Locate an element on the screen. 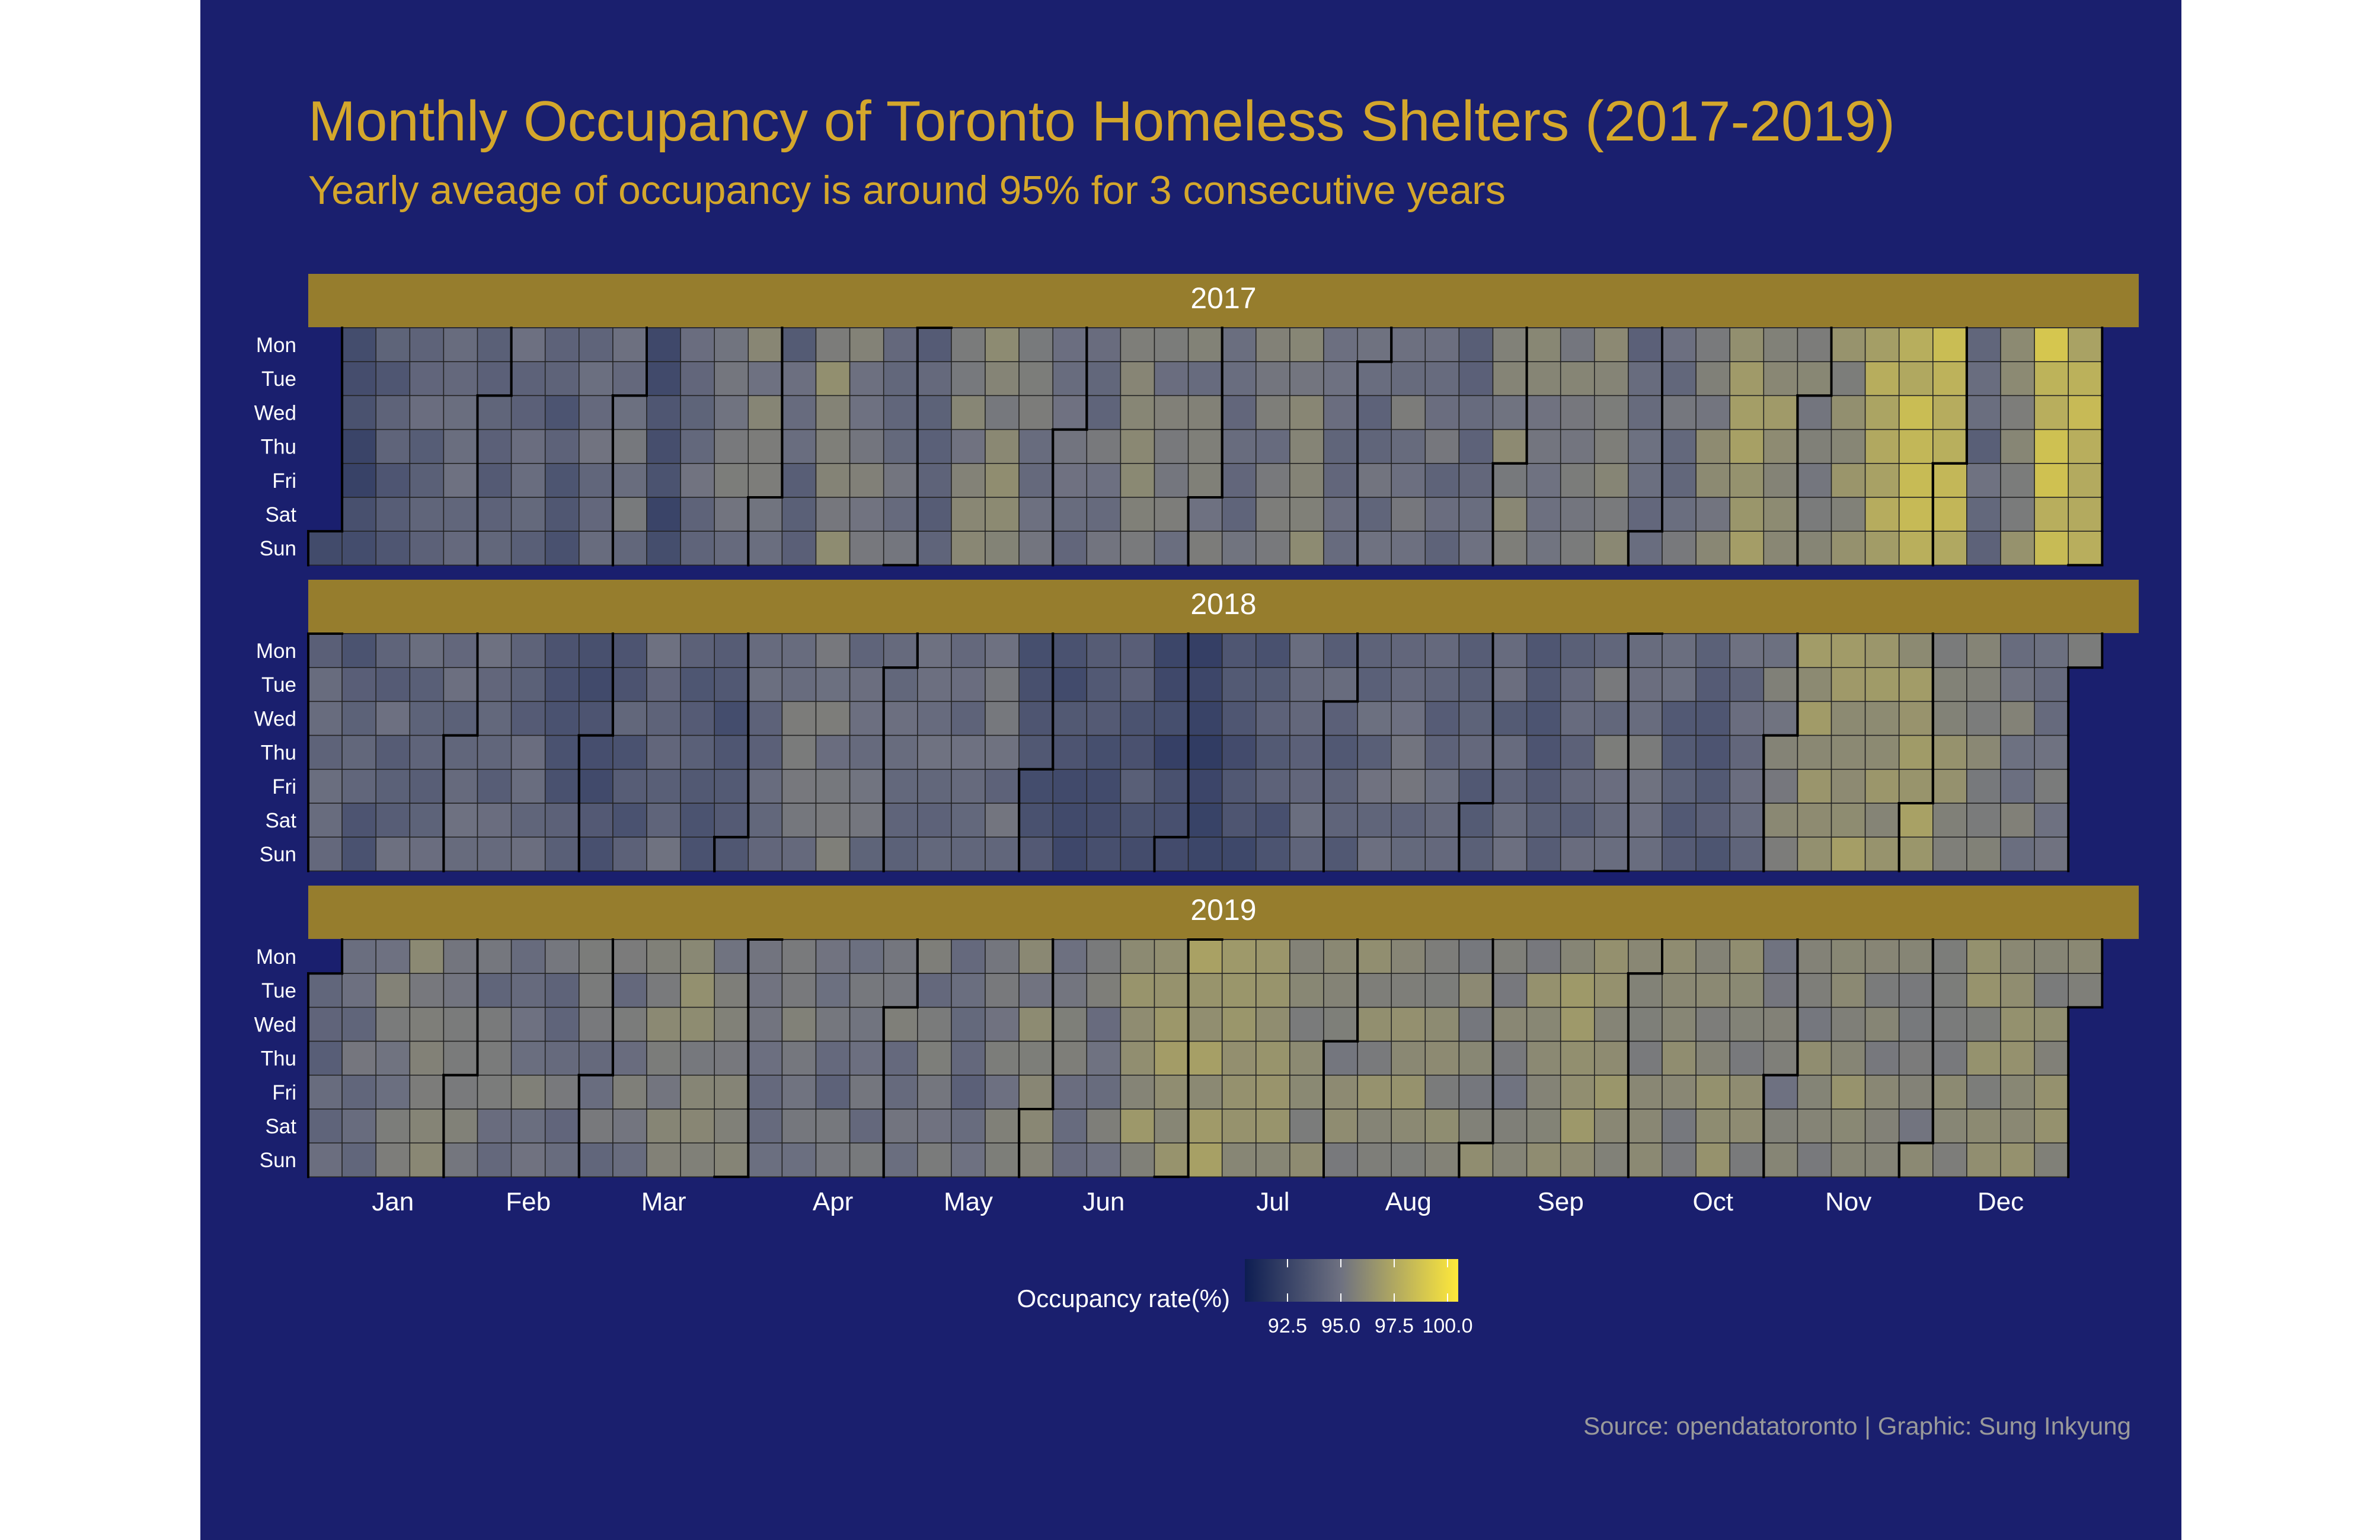 Image resolution: width=2380 pixels, height=1540 pixels. legend-tick-label: 92.5 is located at coordinates (1287, 1326).